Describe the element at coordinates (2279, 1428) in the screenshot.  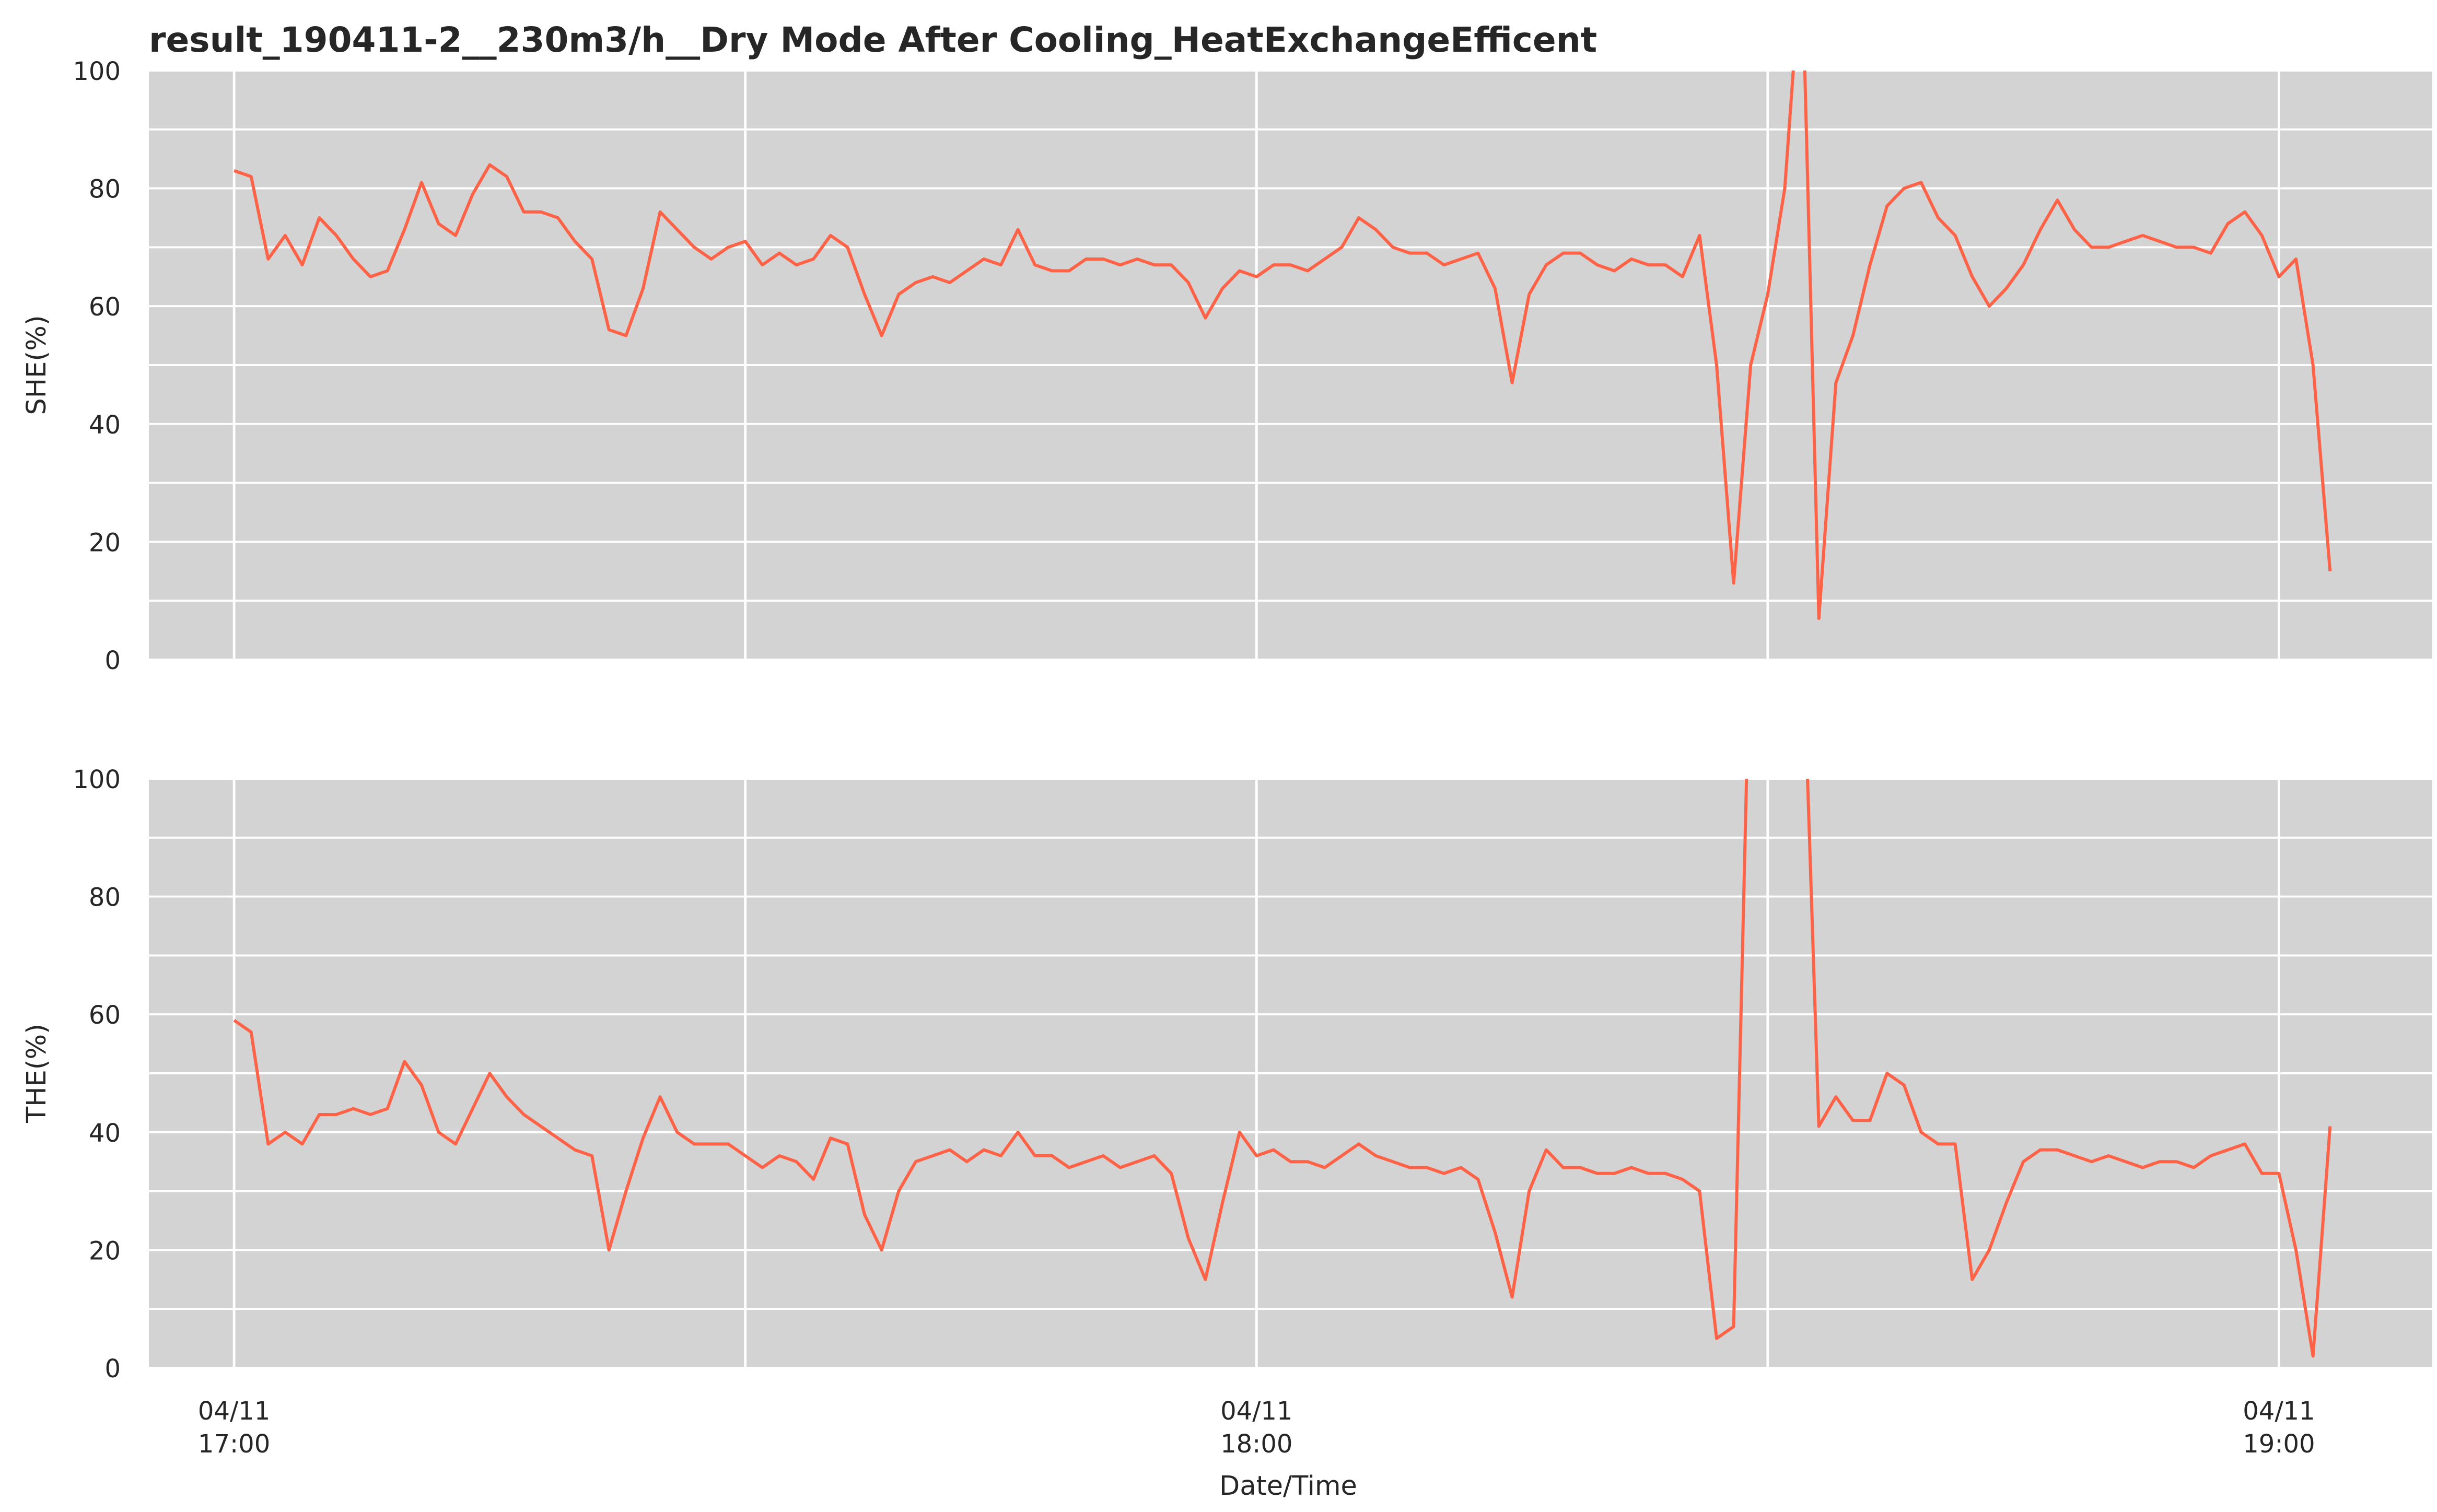
I see `x-tick-label: 04/11 19:00` at that location.